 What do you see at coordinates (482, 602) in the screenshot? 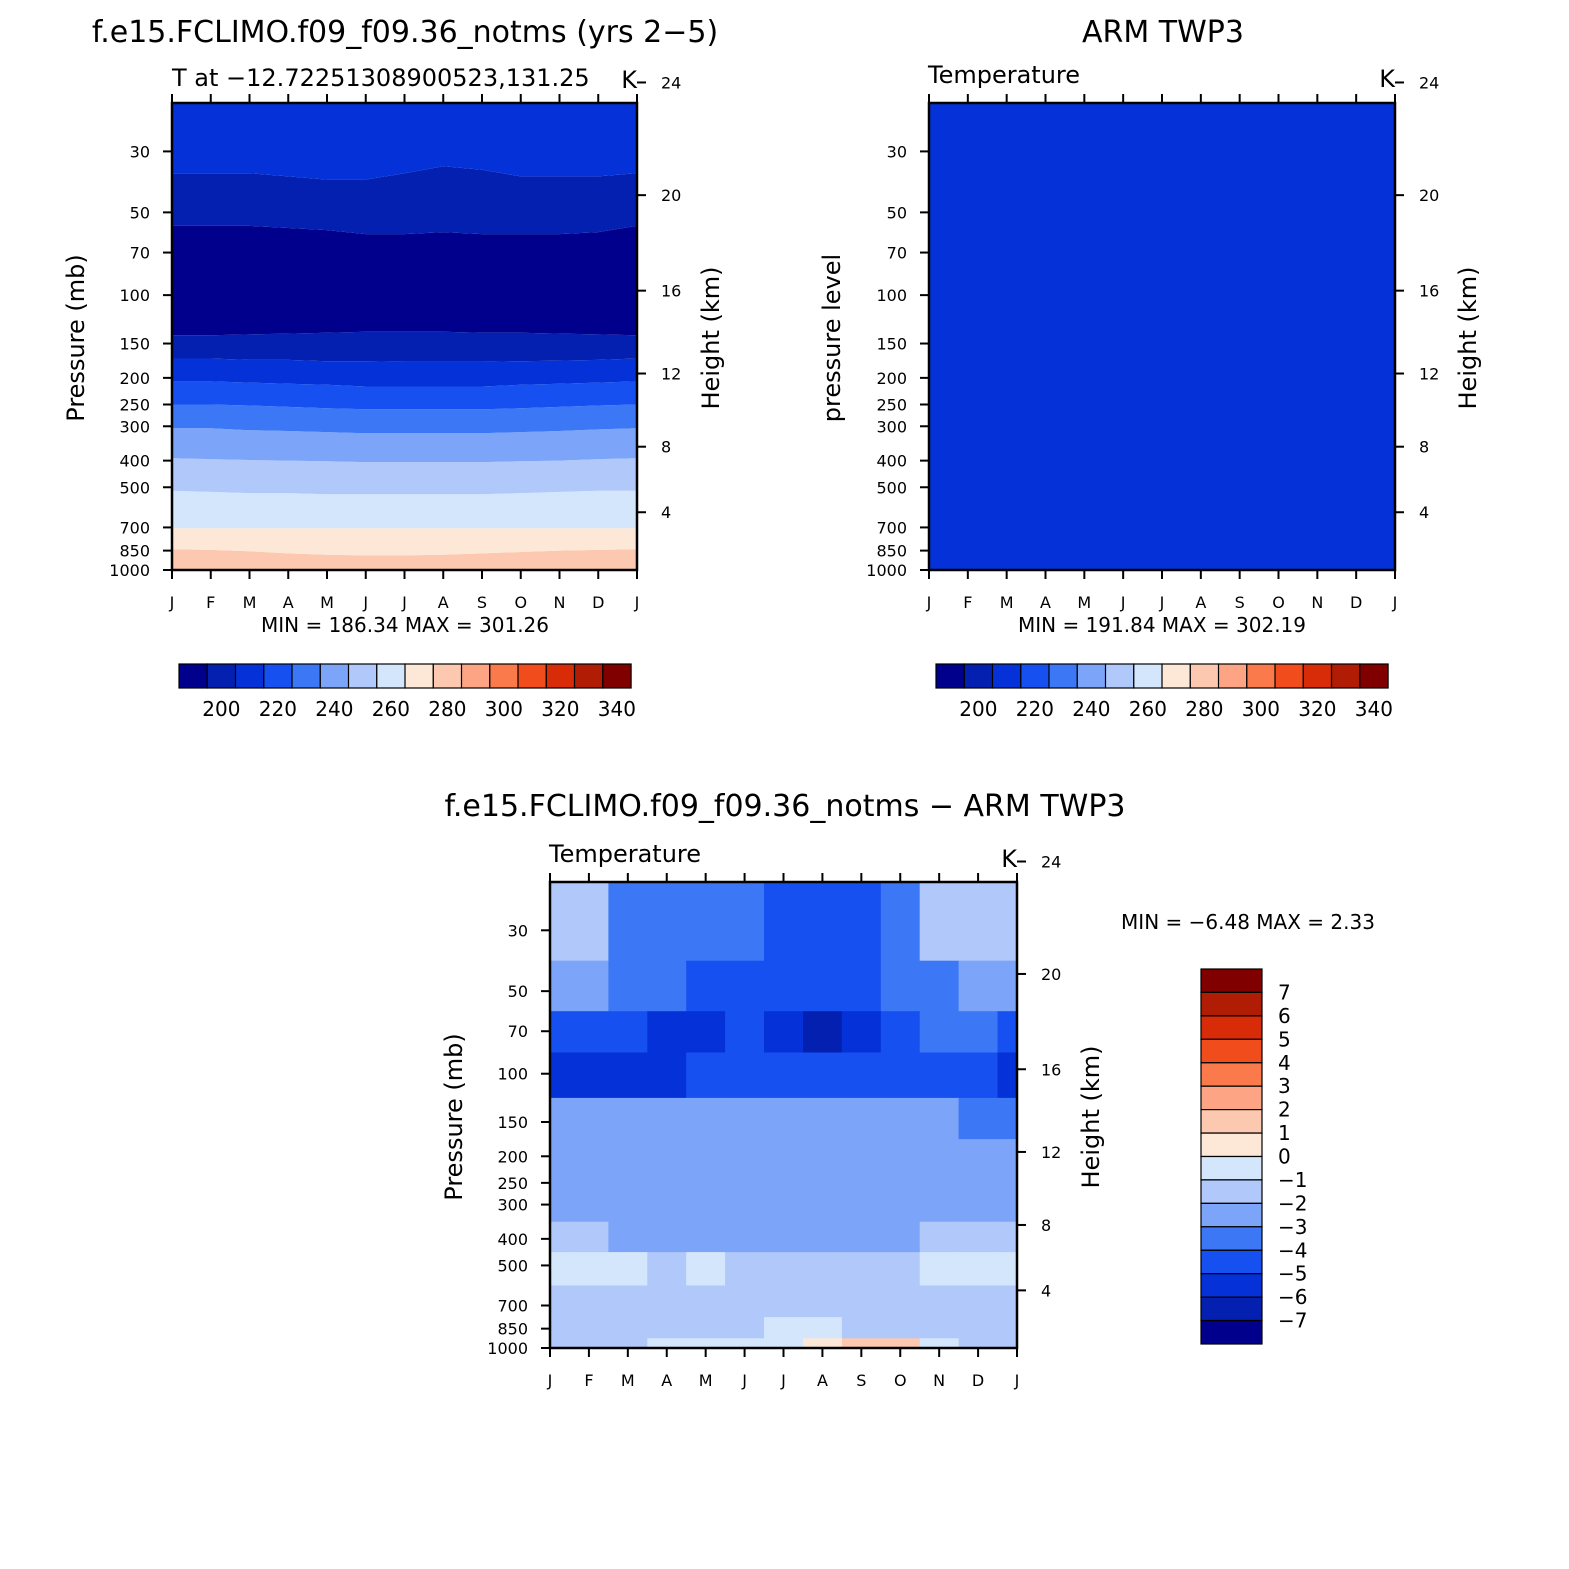
I see `month-tick-label: S` at bounding box center [482, 602].